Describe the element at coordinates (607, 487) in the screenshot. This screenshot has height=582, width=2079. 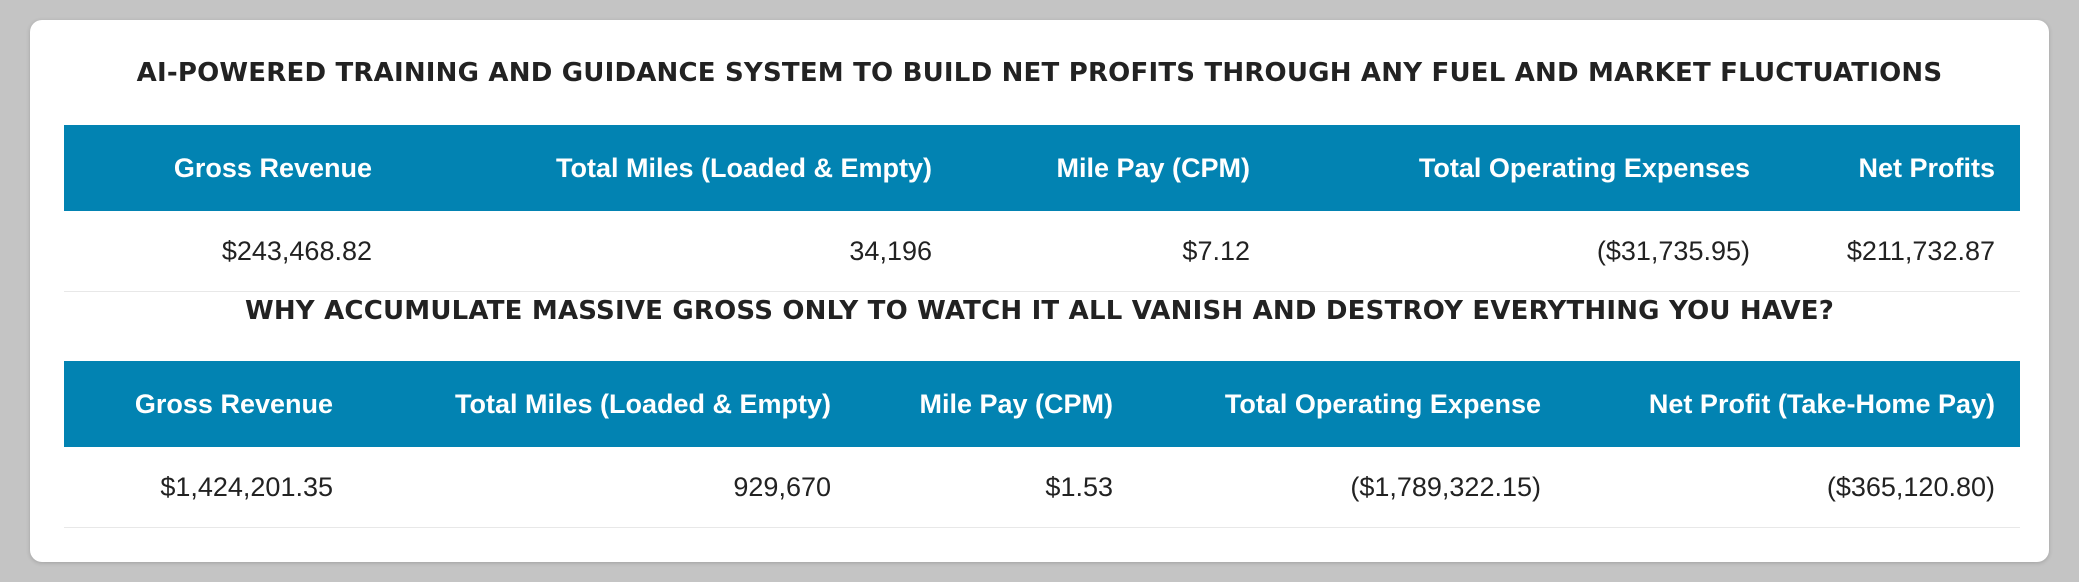
I see `cell-total-miles: 929,670` at that location.